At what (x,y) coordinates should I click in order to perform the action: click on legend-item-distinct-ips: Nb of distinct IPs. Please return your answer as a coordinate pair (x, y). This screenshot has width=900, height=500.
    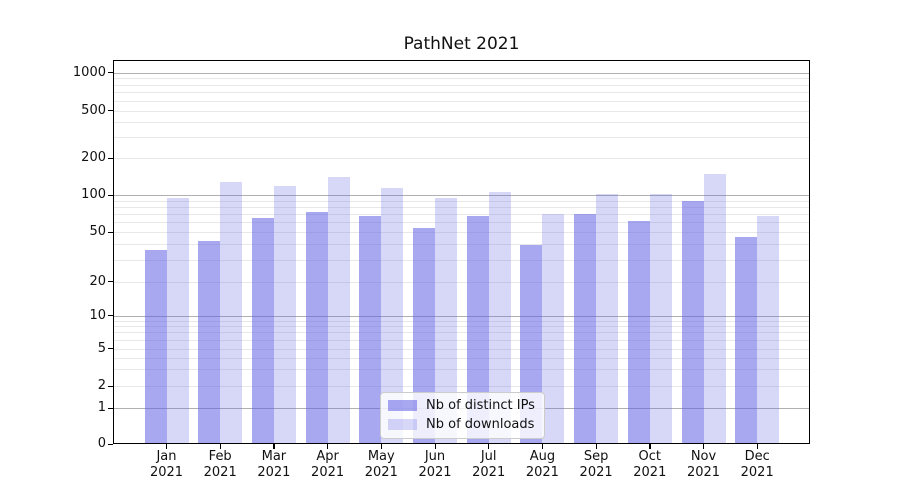
    Looking at the image, I should click on (462, 405).